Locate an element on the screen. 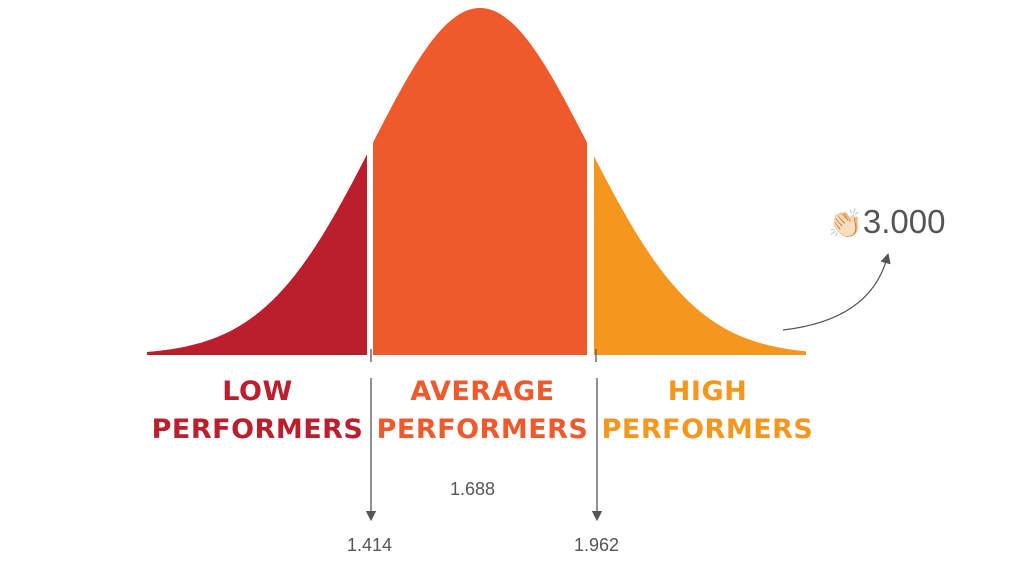 This screenshot has width=1024, height=577. high-performers-area is located at coordinates (700, 255).